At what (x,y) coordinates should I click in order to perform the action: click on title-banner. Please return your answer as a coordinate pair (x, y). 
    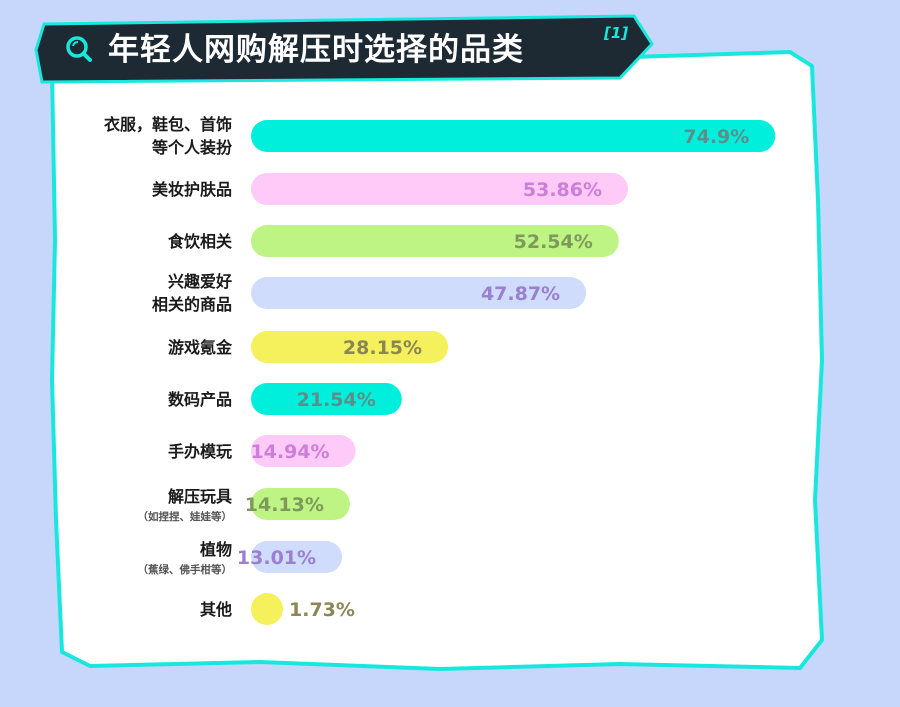
    Looking at the image, I should click on (344, 49).